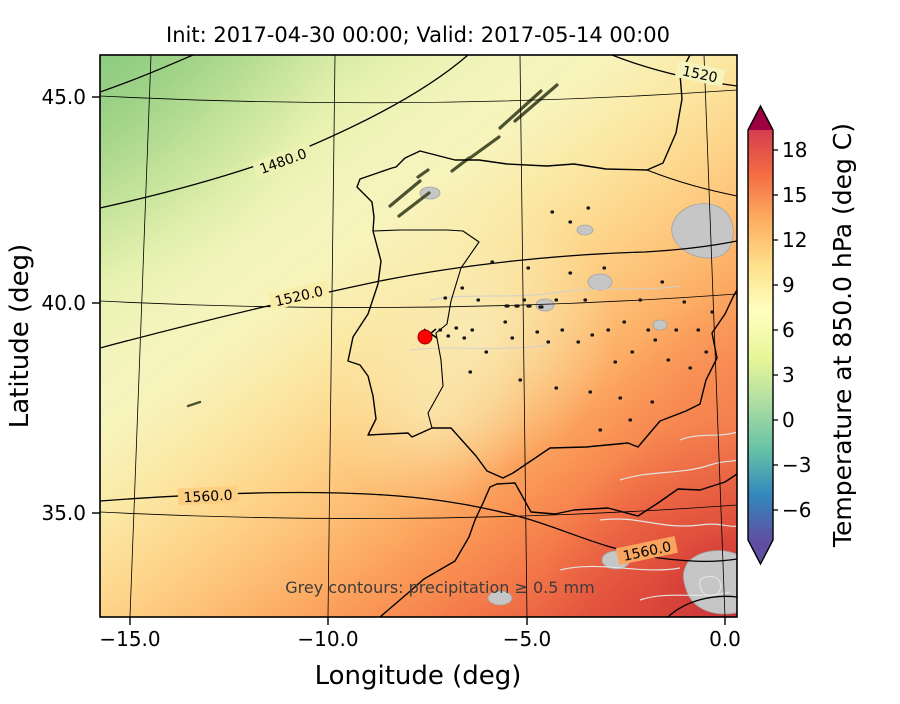 This screenshot has width=900, height=704. I want to click on x-tick-label: 0.0, so click(725, 639).